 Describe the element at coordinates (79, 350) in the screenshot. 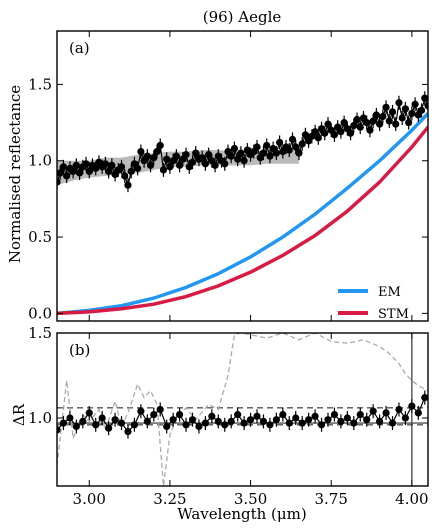

I see `panel-label: (b)` at that location.